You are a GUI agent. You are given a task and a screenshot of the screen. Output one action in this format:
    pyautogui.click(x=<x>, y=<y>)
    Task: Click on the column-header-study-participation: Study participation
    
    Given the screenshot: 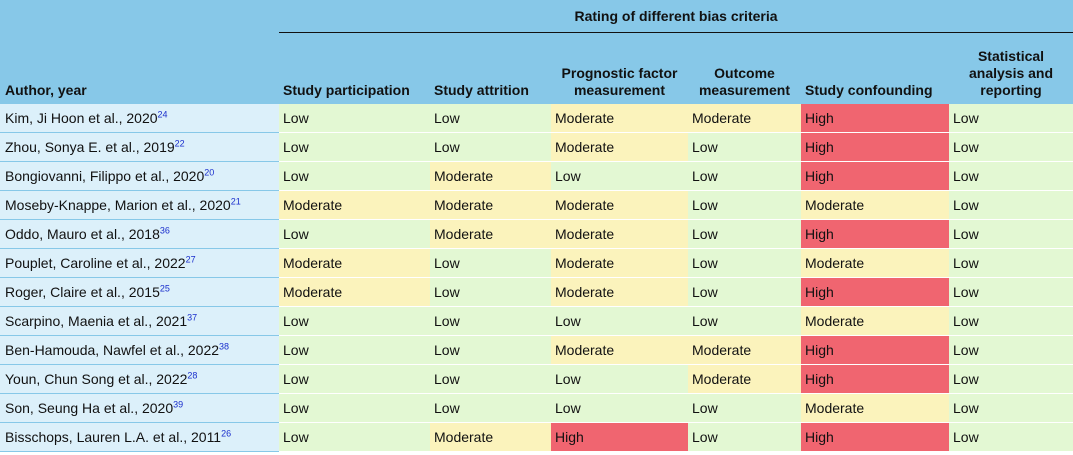 What is the action you would take?
    pyautogui.click(x=354, y=68)
    